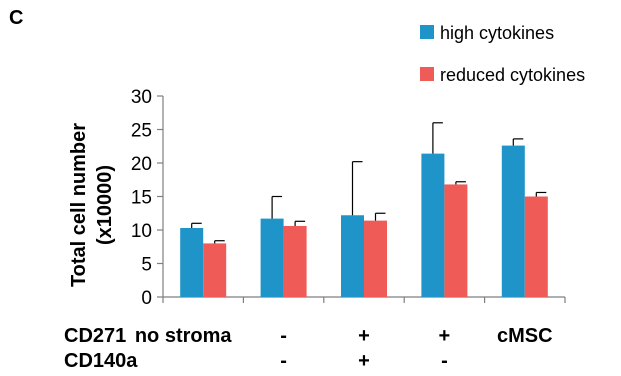  I want to click on y-tick-label: 30, so click(141, 97).